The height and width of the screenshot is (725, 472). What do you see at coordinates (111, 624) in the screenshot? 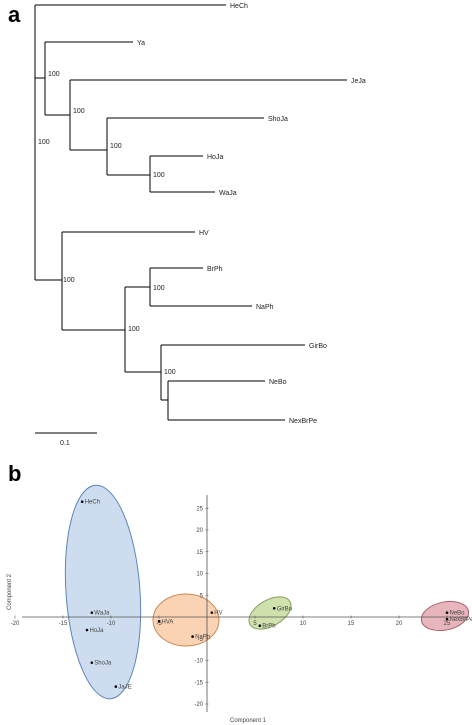
I see `x-tick-label: -10` at bounding box center [111, 624].